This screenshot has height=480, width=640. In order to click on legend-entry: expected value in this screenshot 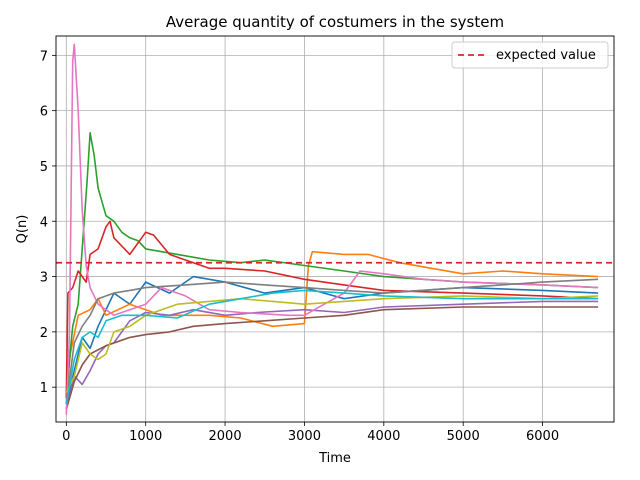, I will do `click(546, 55)`.